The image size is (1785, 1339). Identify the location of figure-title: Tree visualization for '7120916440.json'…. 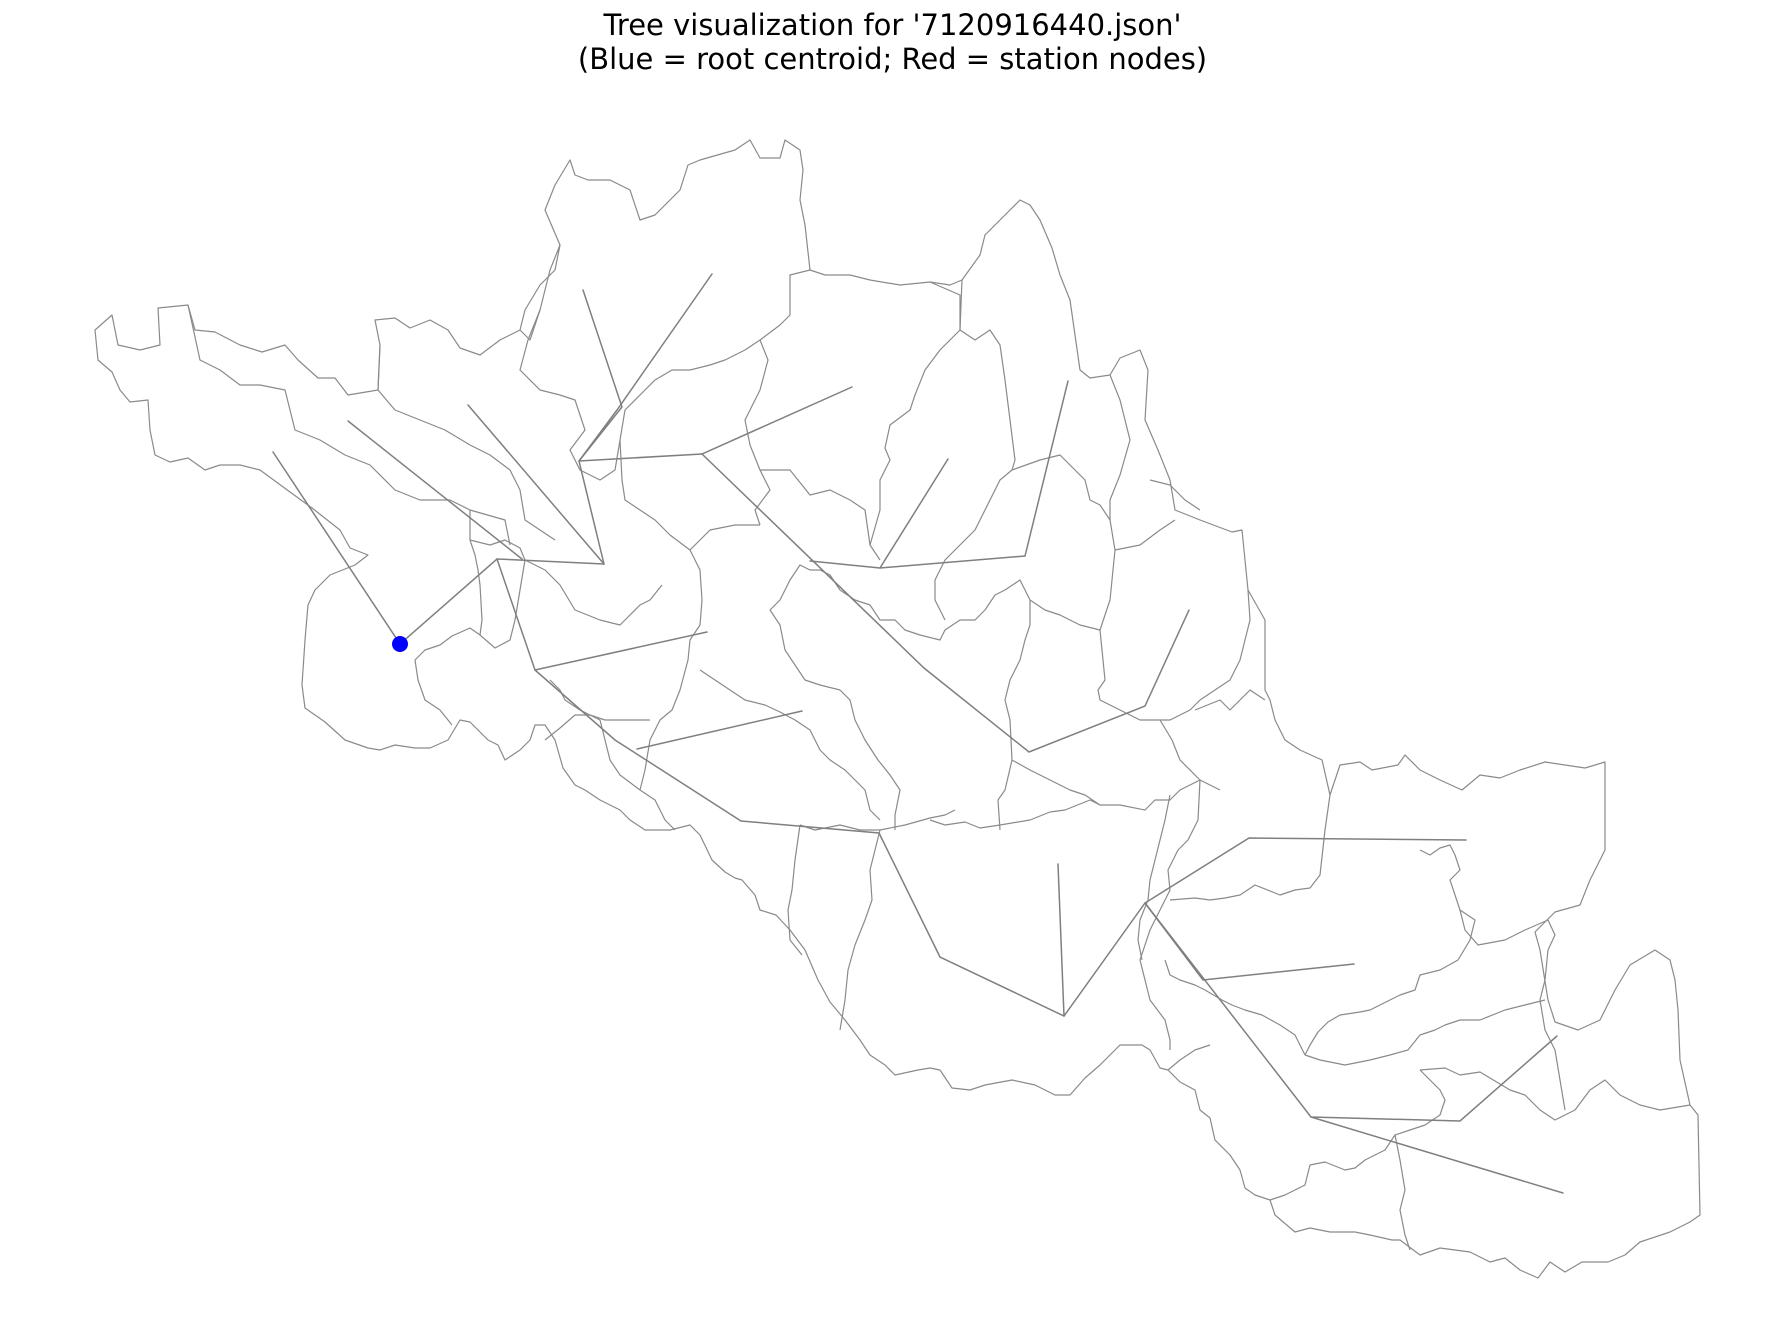
(892, 42).